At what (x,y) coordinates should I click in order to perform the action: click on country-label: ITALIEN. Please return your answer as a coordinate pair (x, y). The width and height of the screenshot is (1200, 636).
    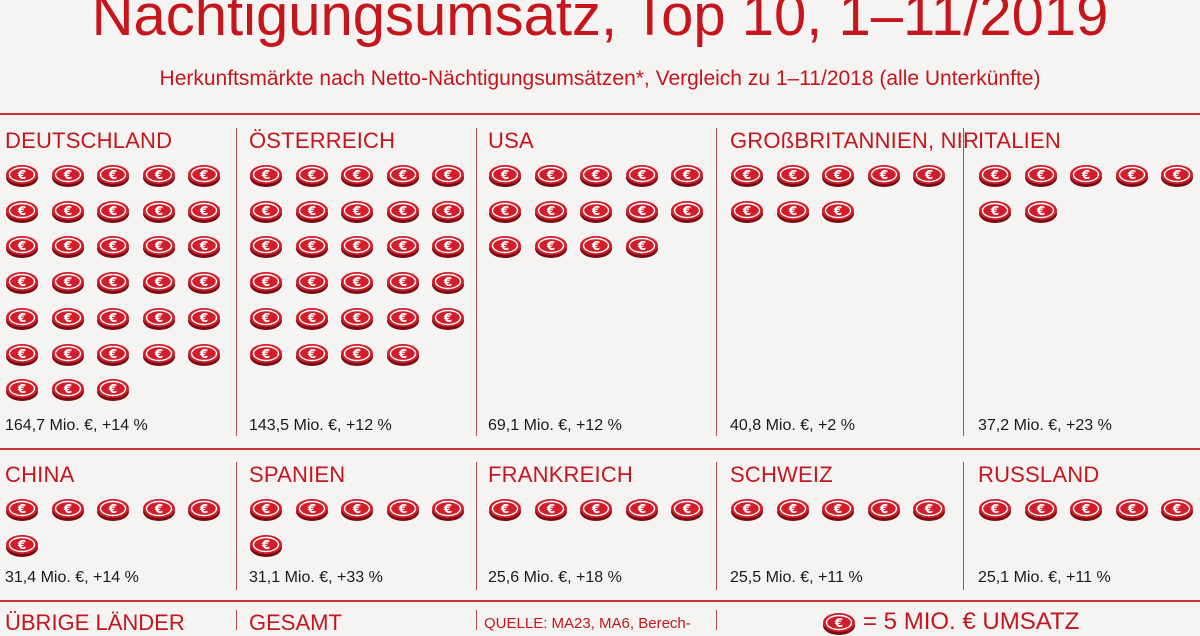
    Looking at the image, I should click on (1019, 140).